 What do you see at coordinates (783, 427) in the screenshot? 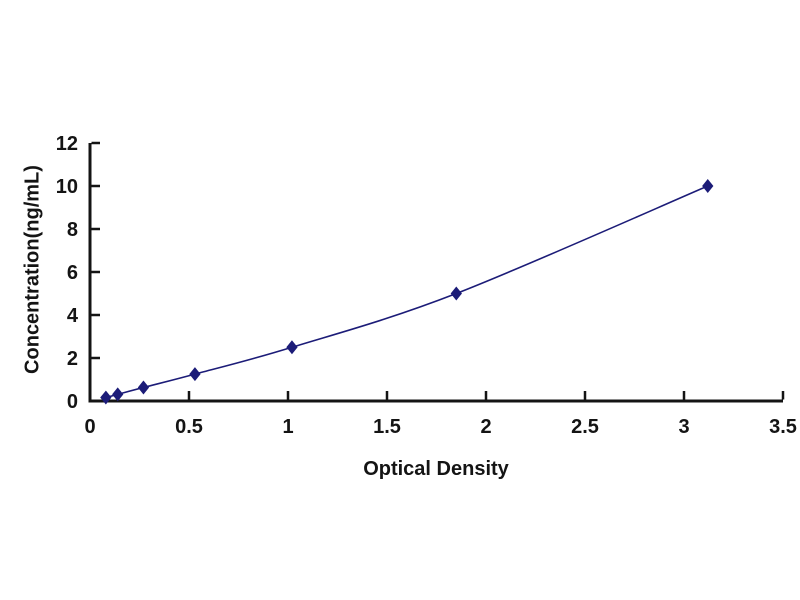
I see `x-tick-label: 3.5` at bounding box center [783, 427].